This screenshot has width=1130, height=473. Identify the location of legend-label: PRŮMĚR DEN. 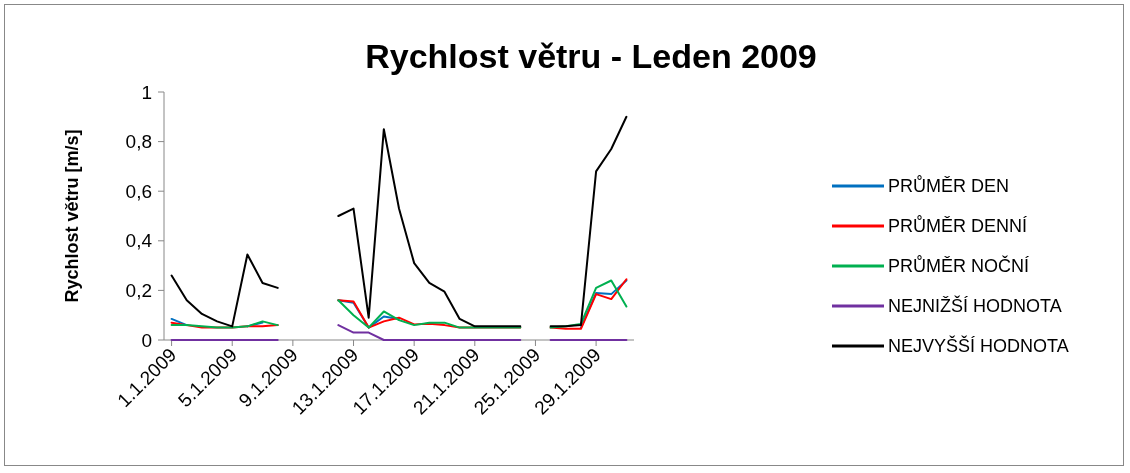
(949, 186).